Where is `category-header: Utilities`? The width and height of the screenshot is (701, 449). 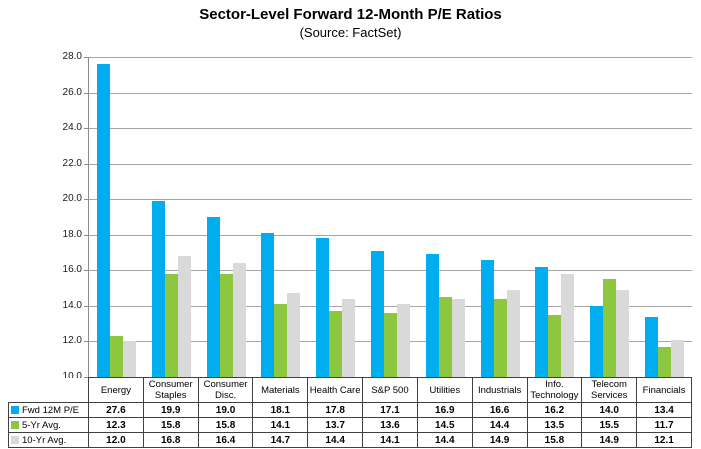 category-header: Utilities is located at coordinates (444, 390).